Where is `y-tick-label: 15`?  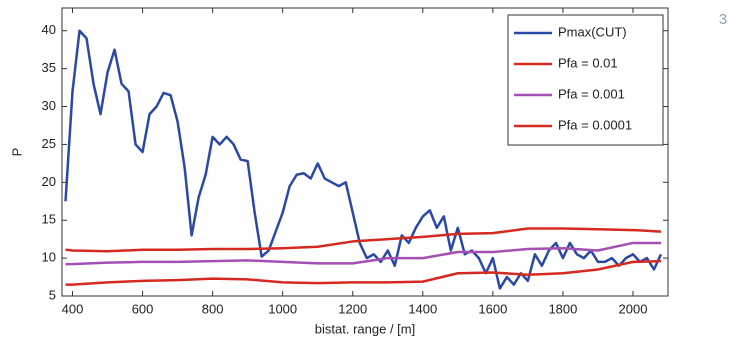
y-tick-label: 15 is located at coordinates (49, 219).